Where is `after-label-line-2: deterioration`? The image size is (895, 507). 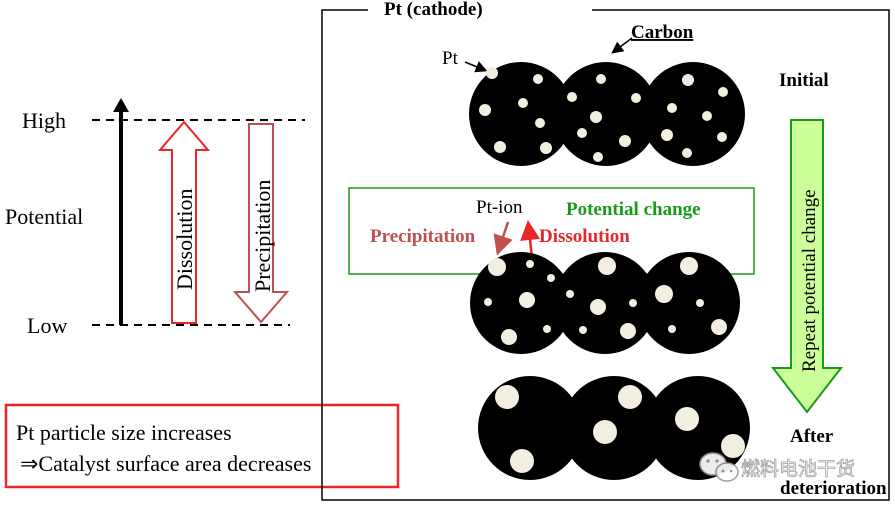
after-label-line-2: deterioration is located at coordinates (833, 488).